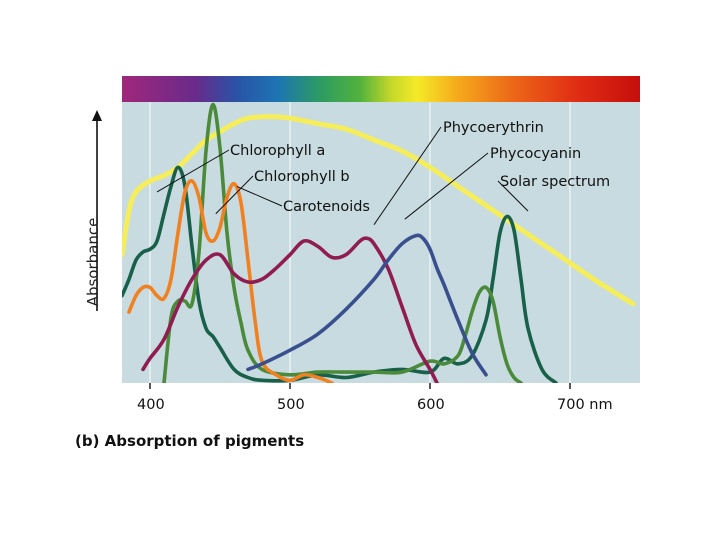 The height and width of the screenshot is (540, 720). What do you see at coordinates (97, 115) in the screenshot?
I see `y-axis-arrow-head` at bounding box center [97, 115].